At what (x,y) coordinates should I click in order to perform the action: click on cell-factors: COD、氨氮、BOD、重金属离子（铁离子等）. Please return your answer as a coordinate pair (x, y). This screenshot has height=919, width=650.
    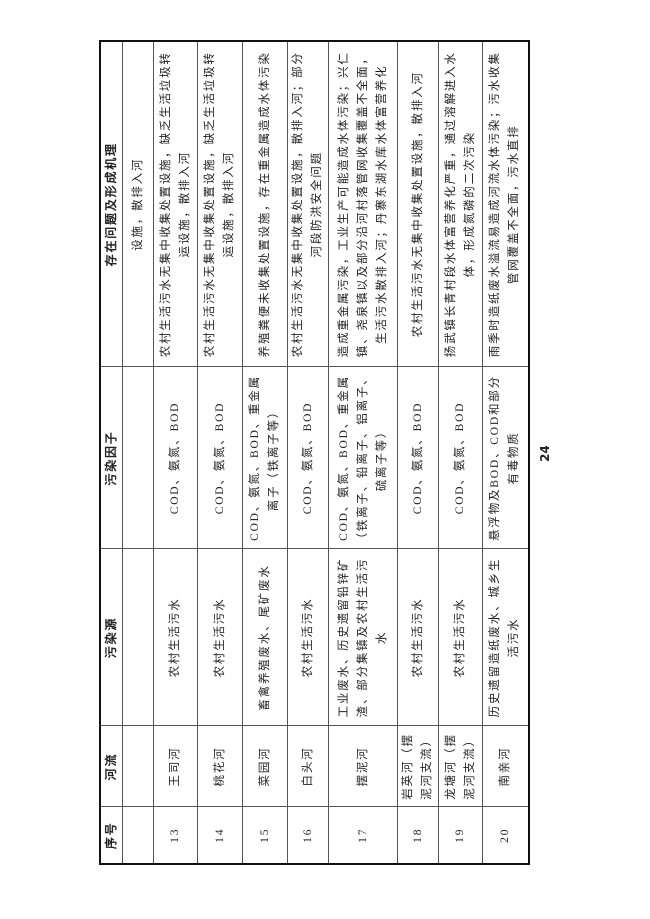
    Looking at the image, I should click on (265, 458).